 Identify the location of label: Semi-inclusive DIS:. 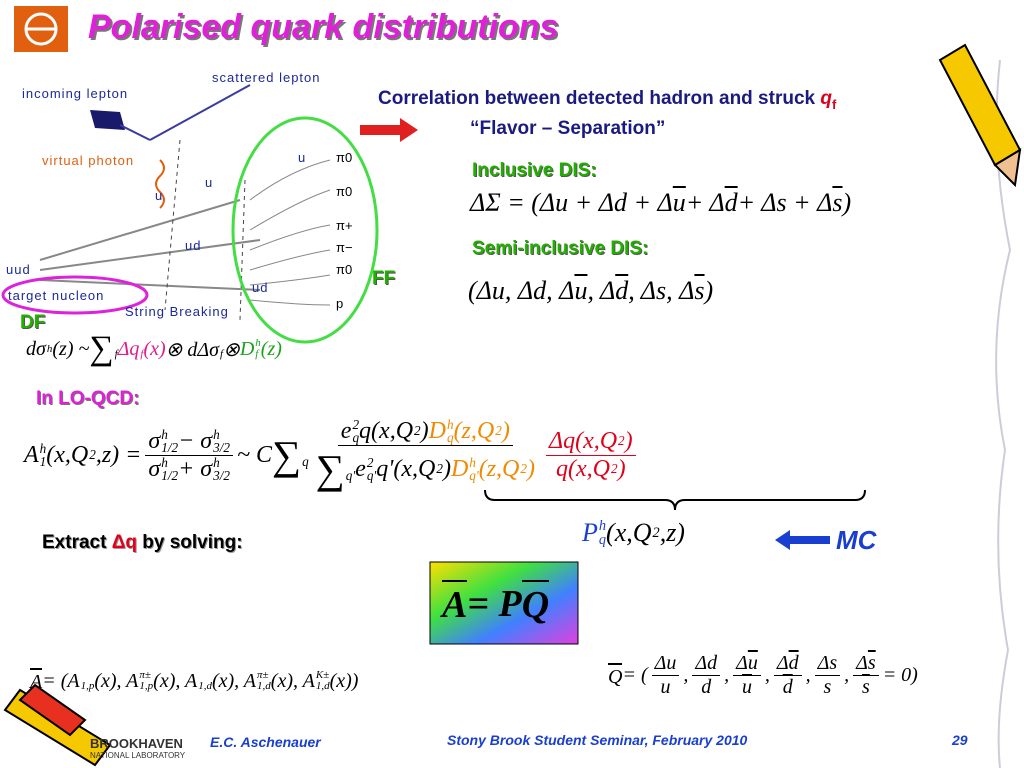
(560, 248).